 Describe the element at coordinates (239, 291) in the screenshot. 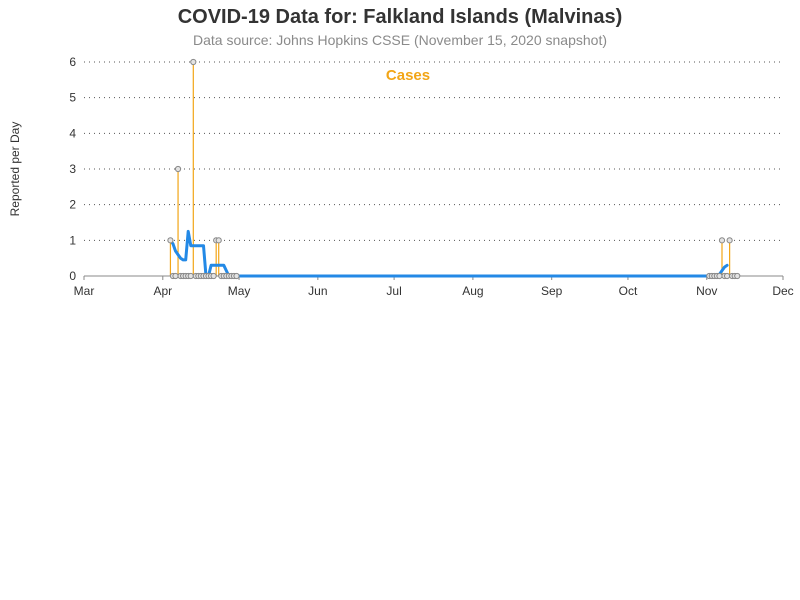

I see `x-tick-label: May` at that location.